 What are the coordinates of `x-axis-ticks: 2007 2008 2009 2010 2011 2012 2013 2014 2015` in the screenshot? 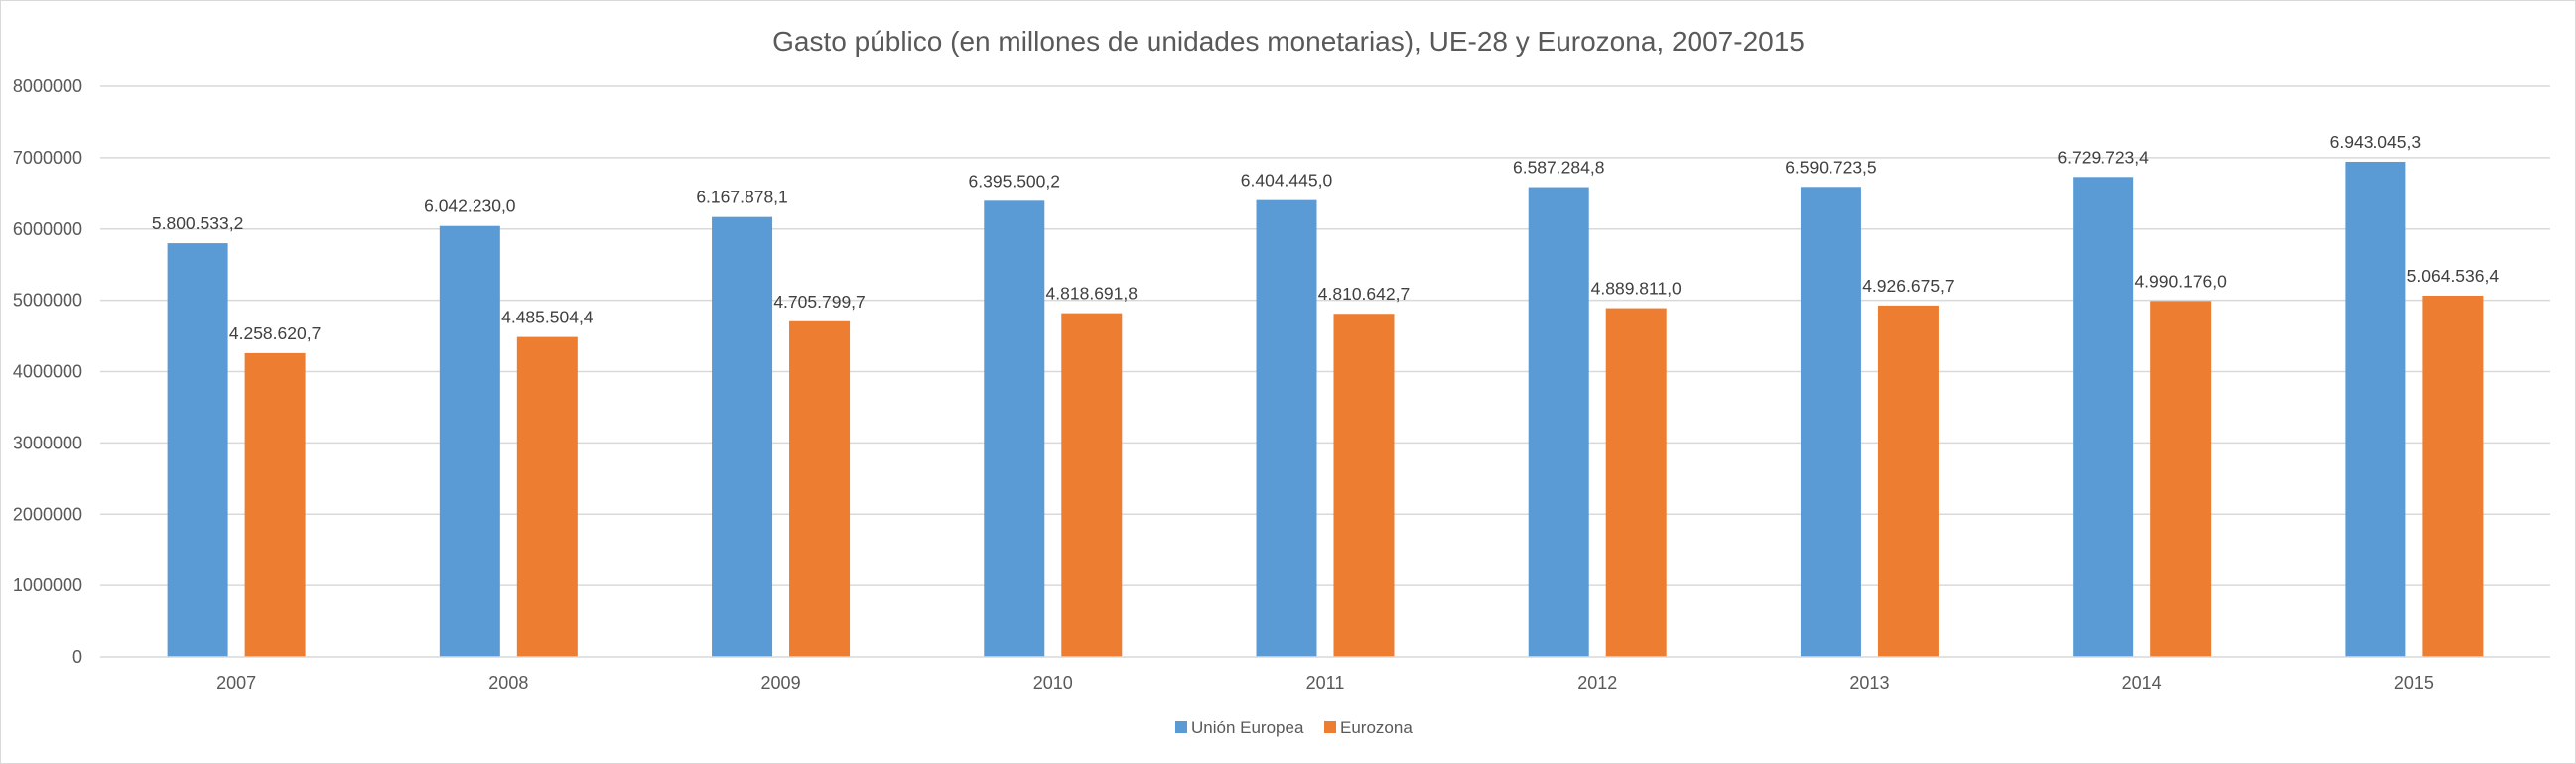 It's located at (1325, 683).